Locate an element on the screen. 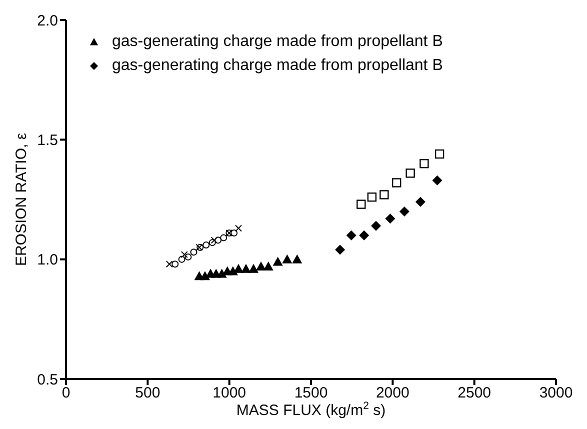  x-tick-label: 0 is located at coordinates (66, 393).